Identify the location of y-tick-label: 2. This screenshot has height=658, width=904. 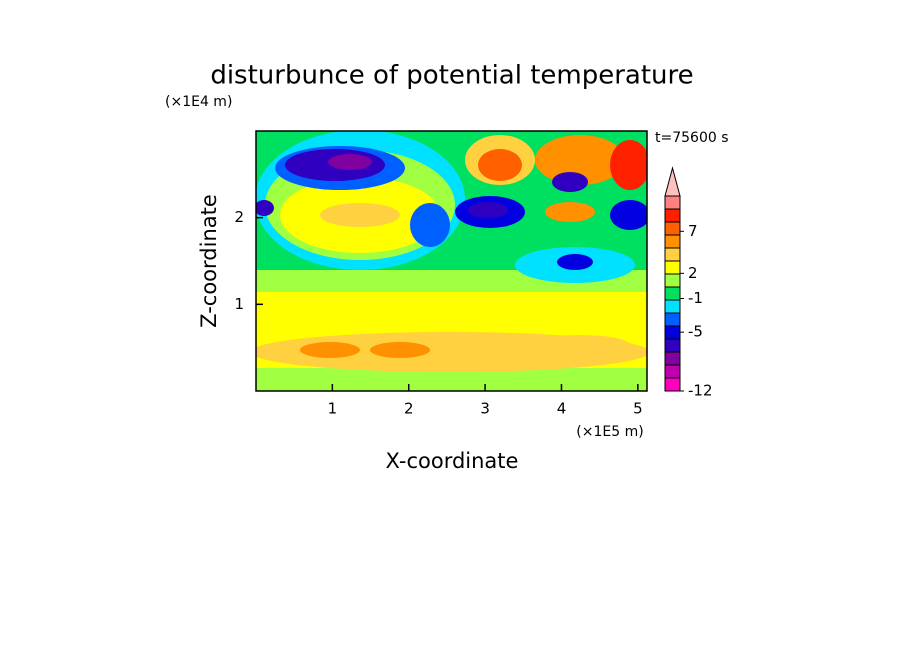
(239, 217).